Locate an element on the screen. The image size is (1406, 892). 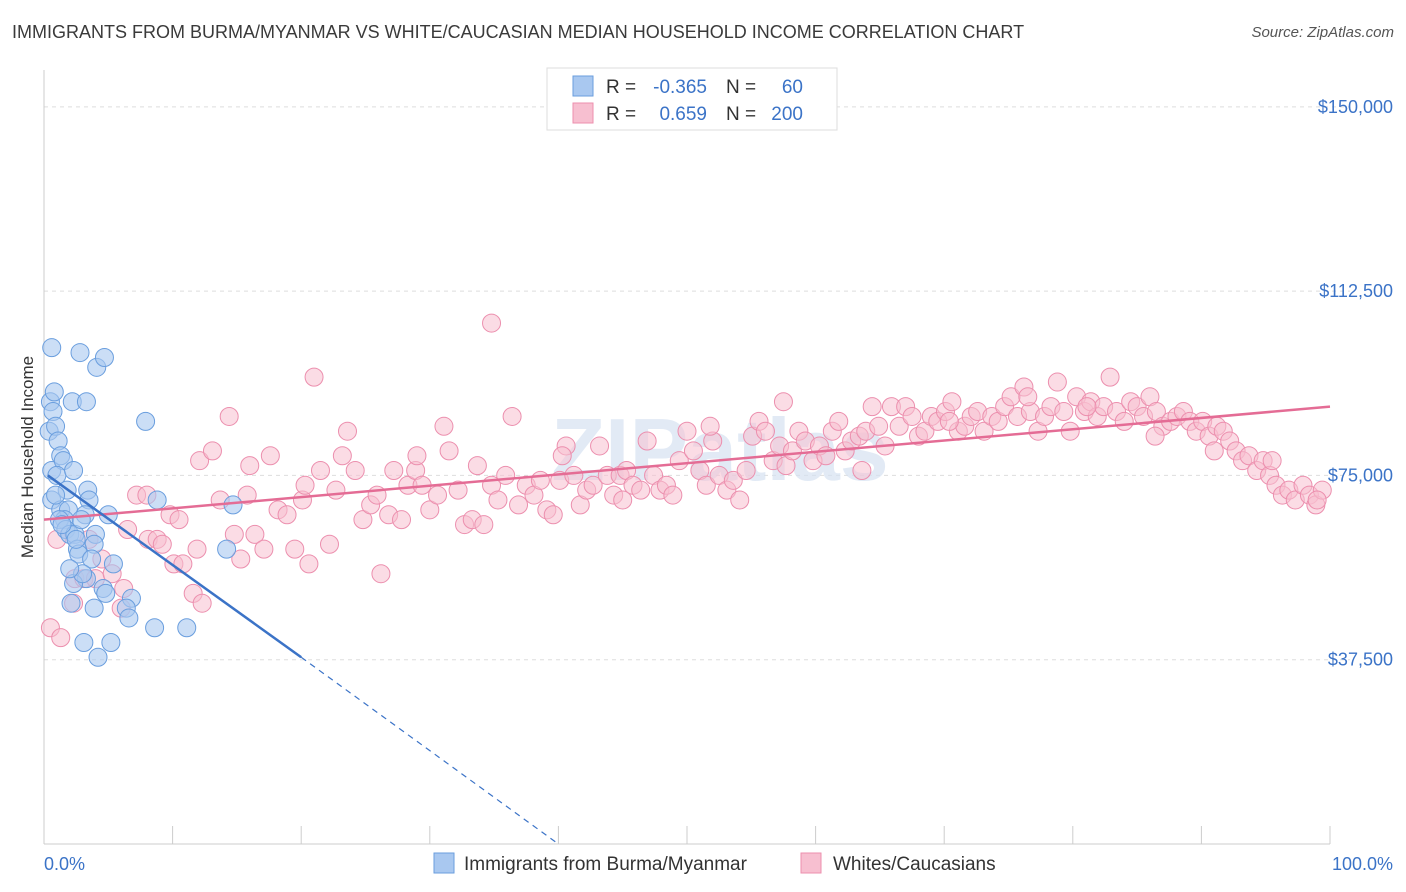
y-tick-label-1: $75,000 is located at coordinates (1360, 475).